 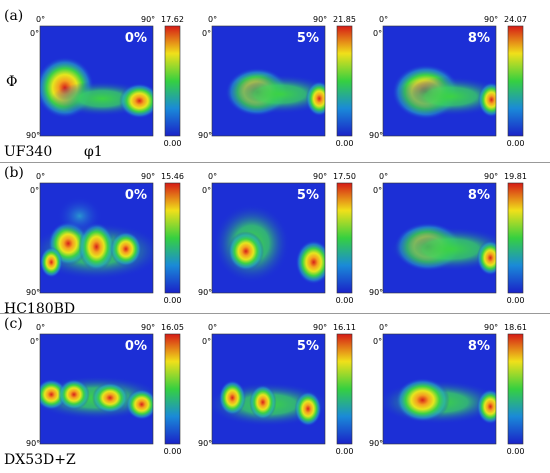 What do you see at coordinates (39, 309) in the screenshot?
I see `material-label: HC180BD` at bounding box center [39, 309].